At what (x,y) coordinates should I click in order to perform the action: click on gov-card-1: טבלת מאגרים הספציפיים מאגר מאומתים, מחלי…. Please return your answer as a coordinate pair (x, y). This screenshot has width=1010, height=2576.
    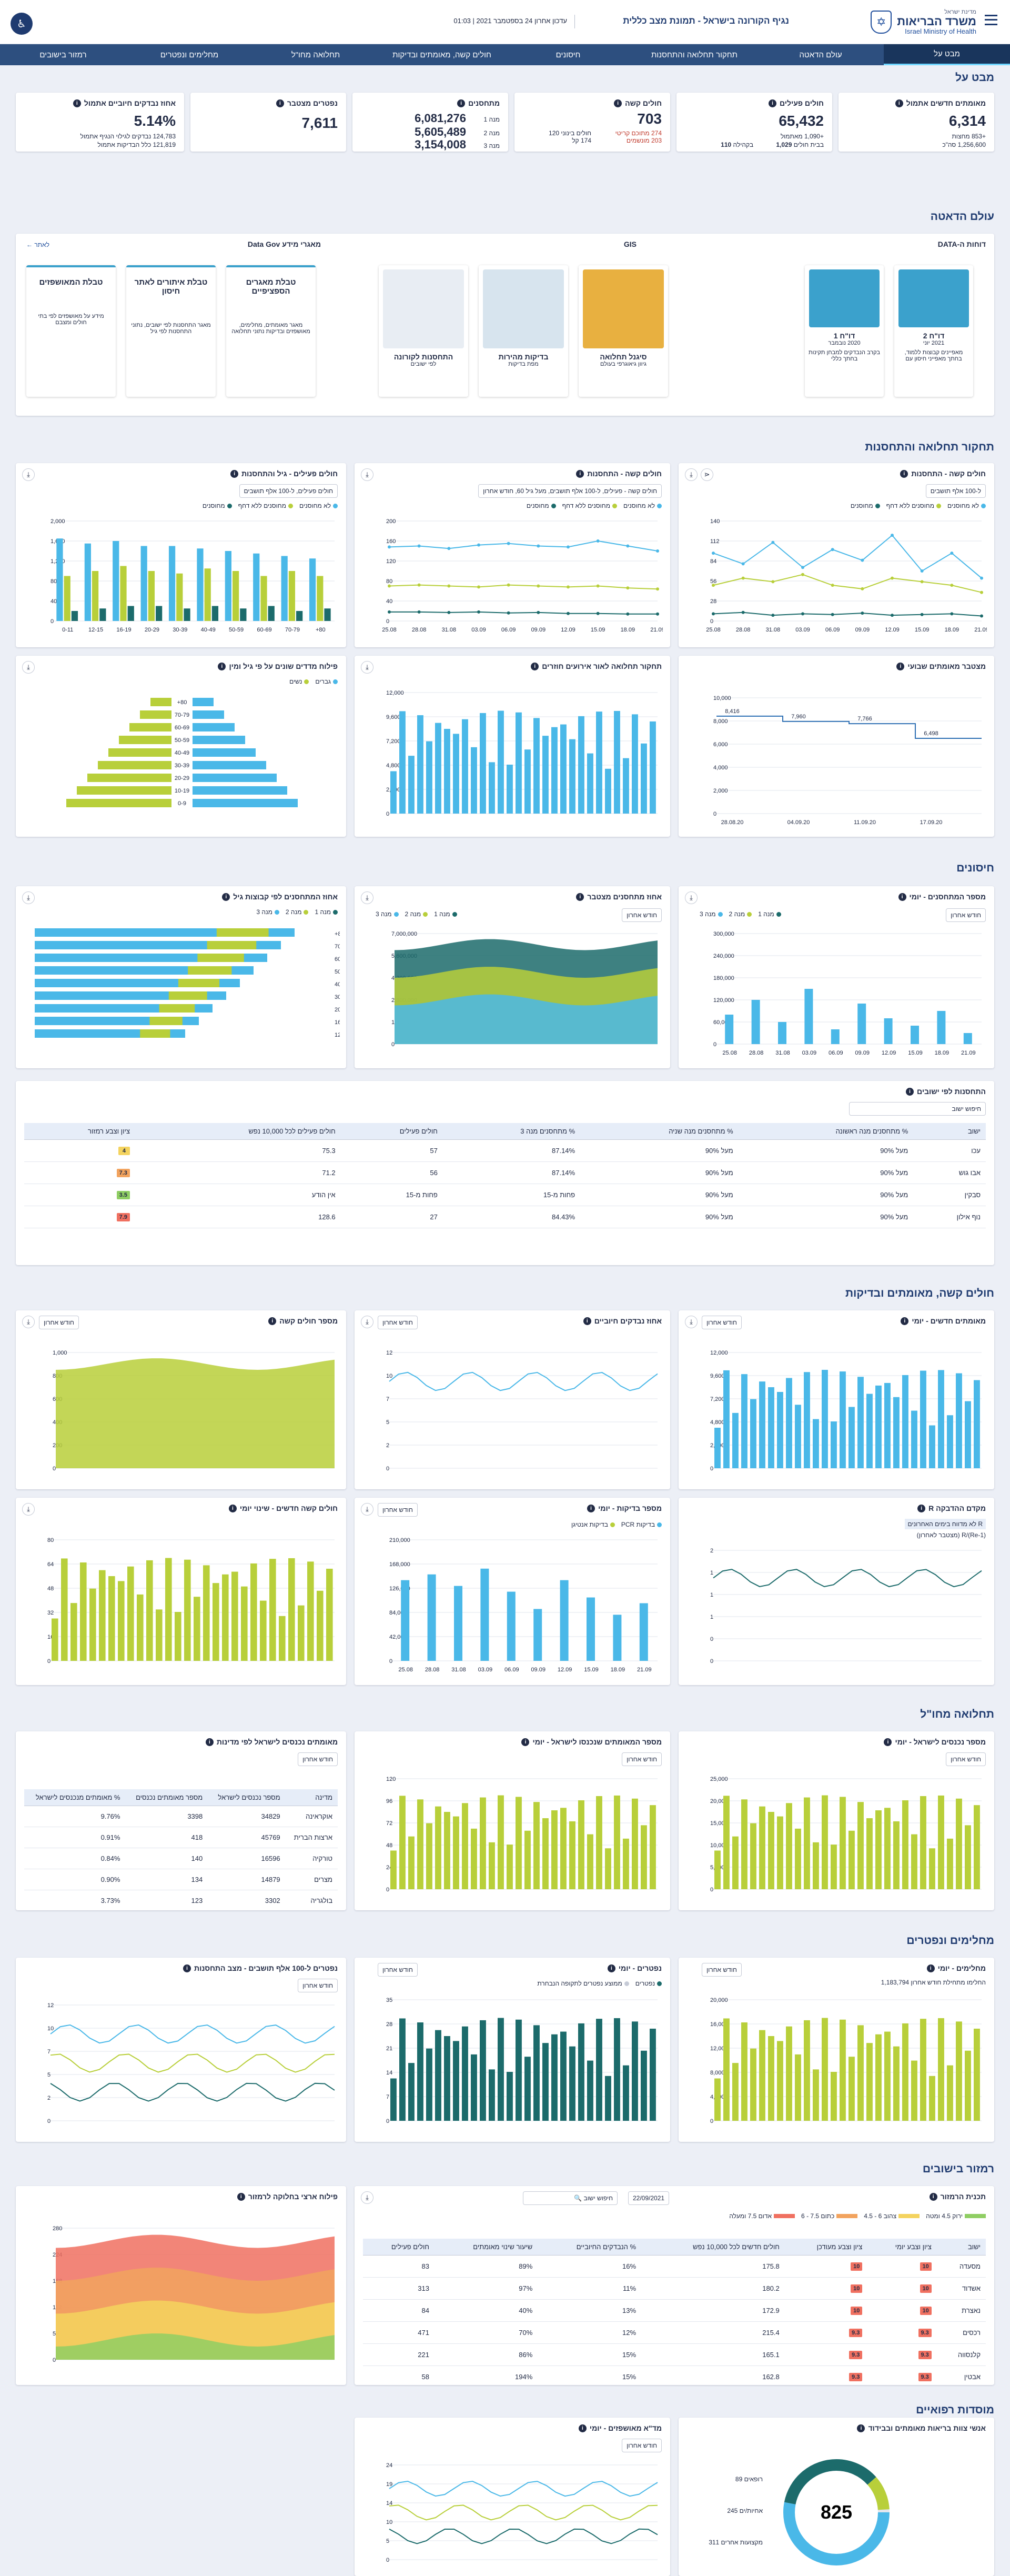
    Looking at the image, I should click on (271, 331).